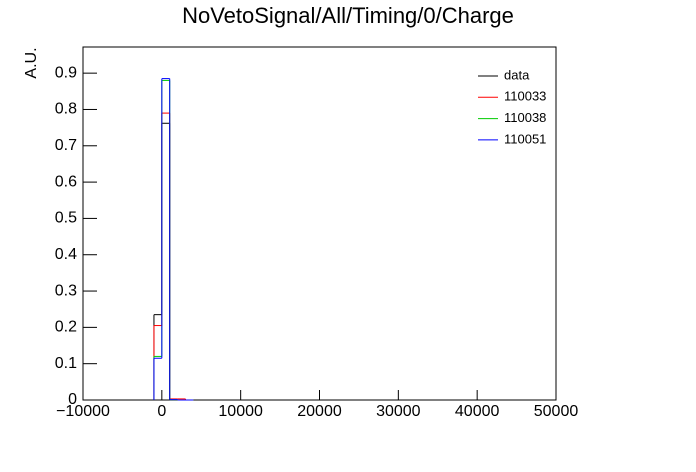 This screenshot has width=696, height=472. What do you see at coordinates (66, 254) in the screenshot?
I see `y-tick-label: 0.4` at bounding box center [66, 254].